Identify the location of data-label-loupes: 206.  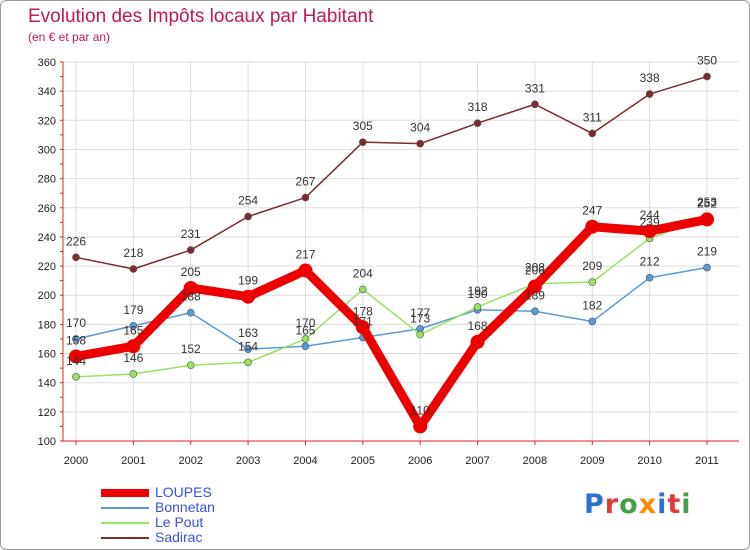
(535, 270).